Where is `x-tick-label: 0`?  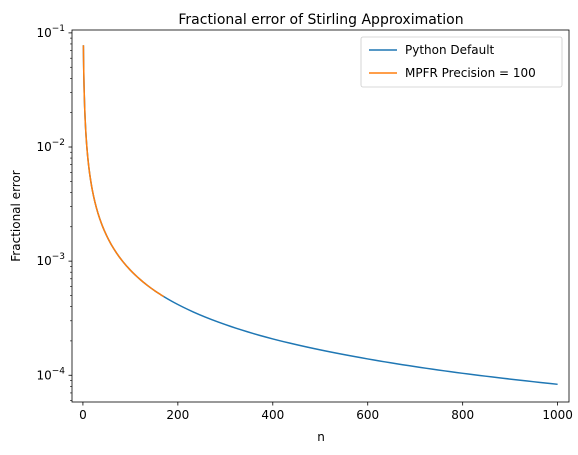 x-tick-label: 0 is located at coordinates (83, 415).